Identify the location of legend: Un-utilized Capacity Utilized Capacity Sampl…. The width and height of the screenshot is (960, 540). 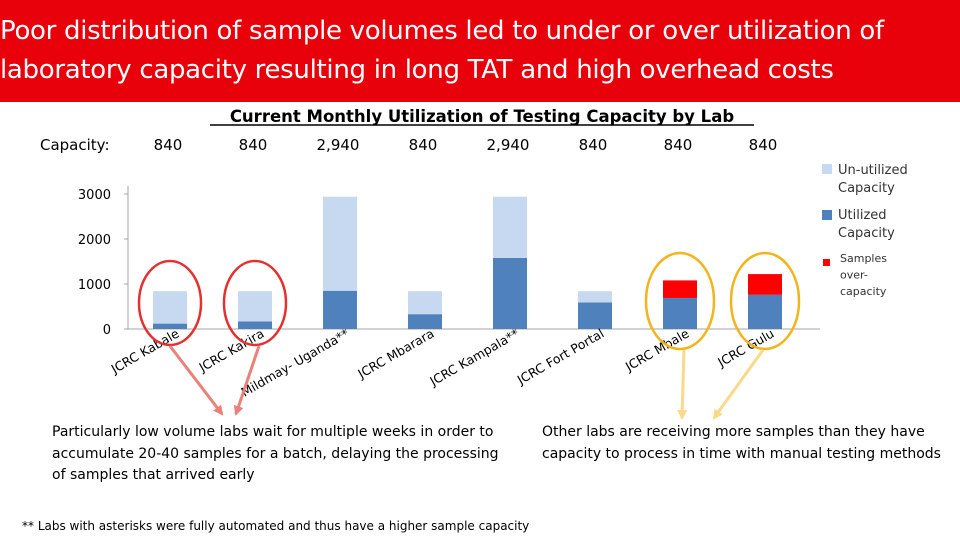
(865, 230).